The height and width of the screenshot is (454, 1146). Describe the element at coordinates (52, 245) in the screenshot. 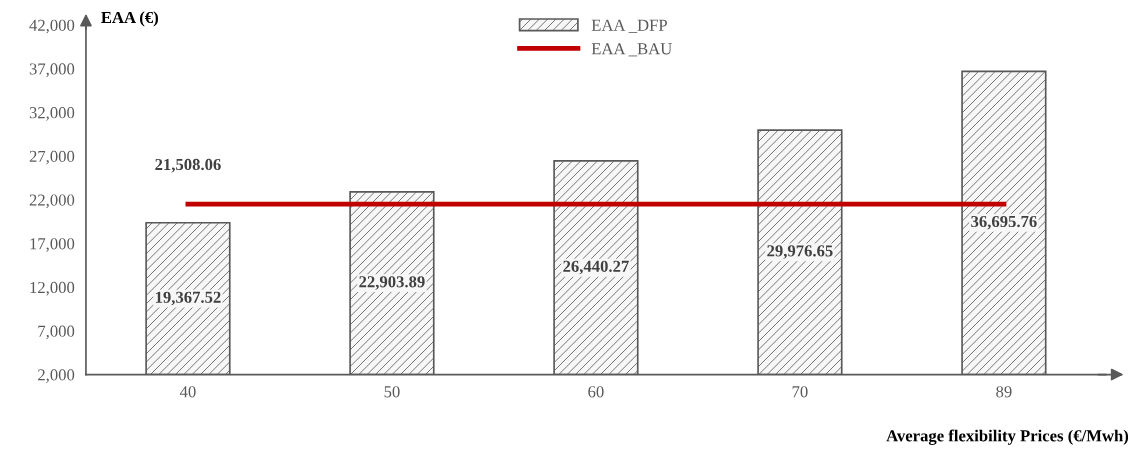

I see `y-tick-label: 17,000` at that location.